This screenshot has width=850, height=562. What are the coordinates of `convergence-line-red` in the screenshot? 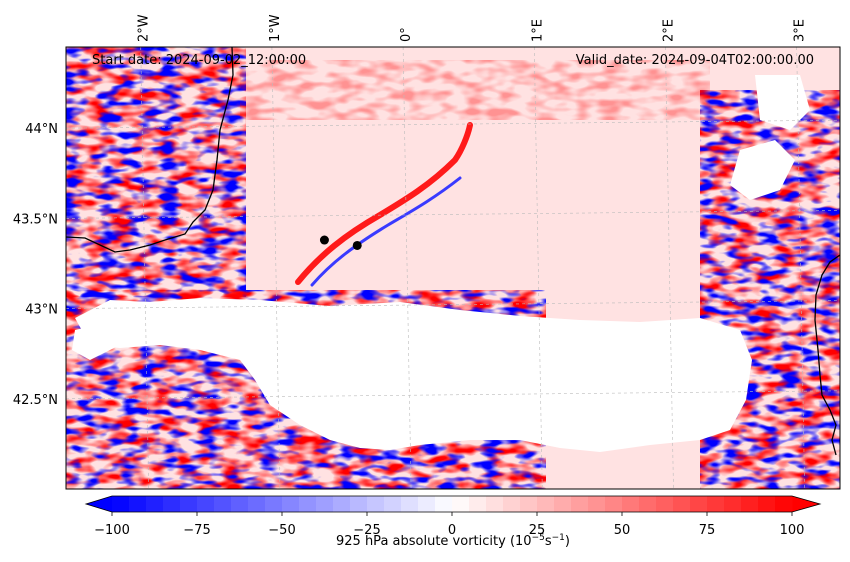 It's located at (384, 203).